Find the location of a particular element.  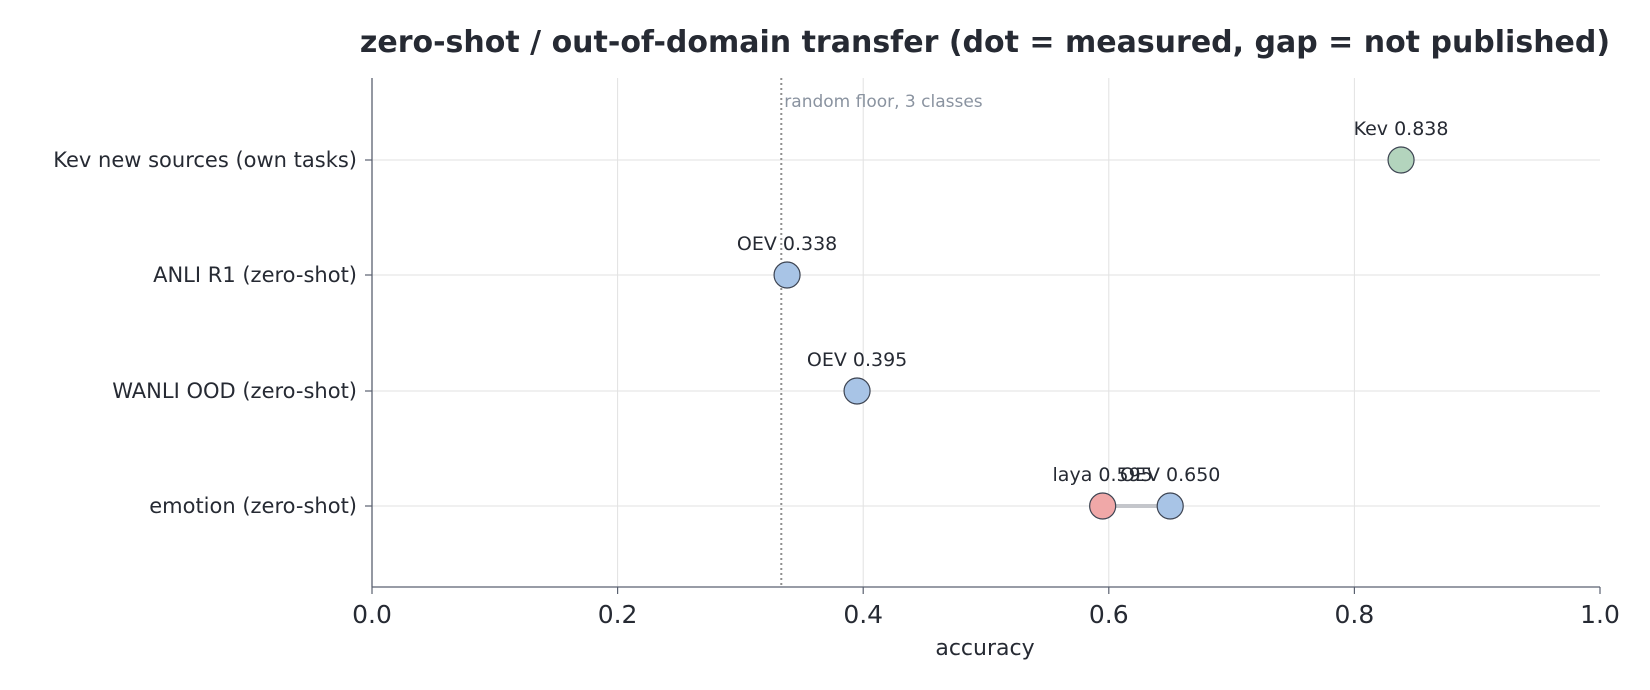

category-label: emotion (zero-shot) is located at coordinates (253, 506).